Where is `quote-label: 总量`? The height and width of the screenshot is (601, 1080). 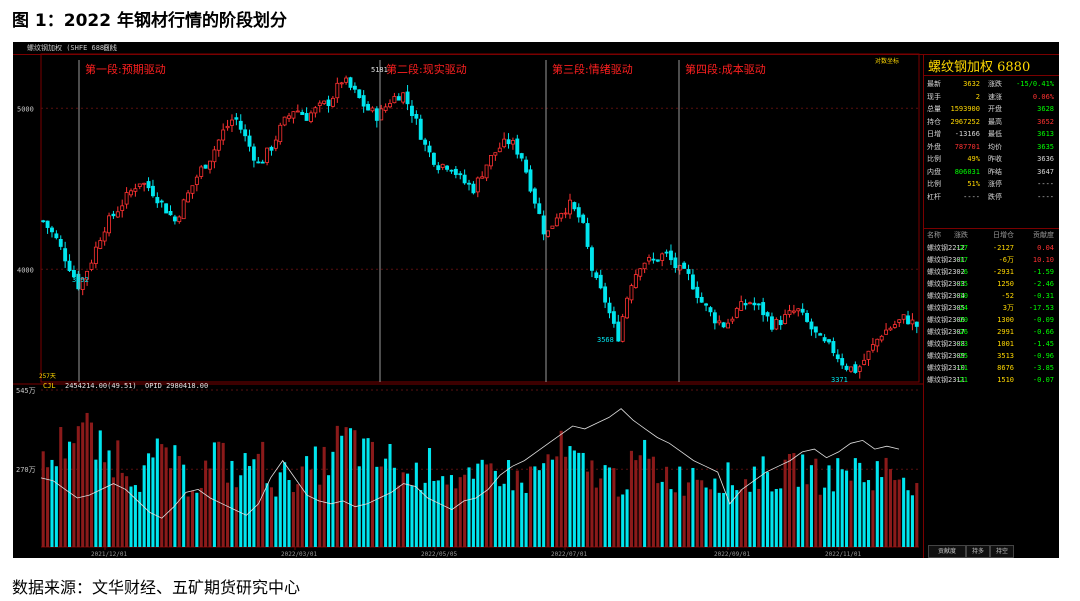
quote-label: 总量 is located at coordinates (934, 109).